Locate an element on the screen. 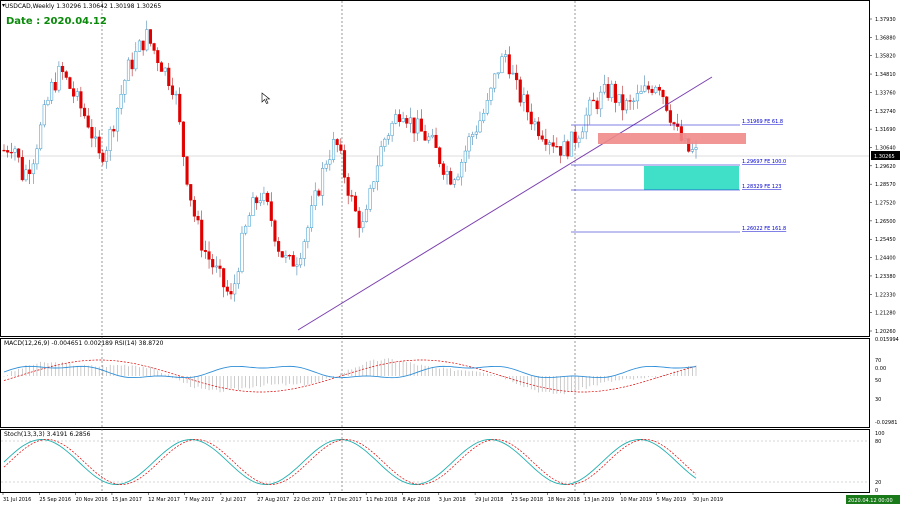  time-tick-label: 27 Aug 2017 is located at coordinates (273, 500).